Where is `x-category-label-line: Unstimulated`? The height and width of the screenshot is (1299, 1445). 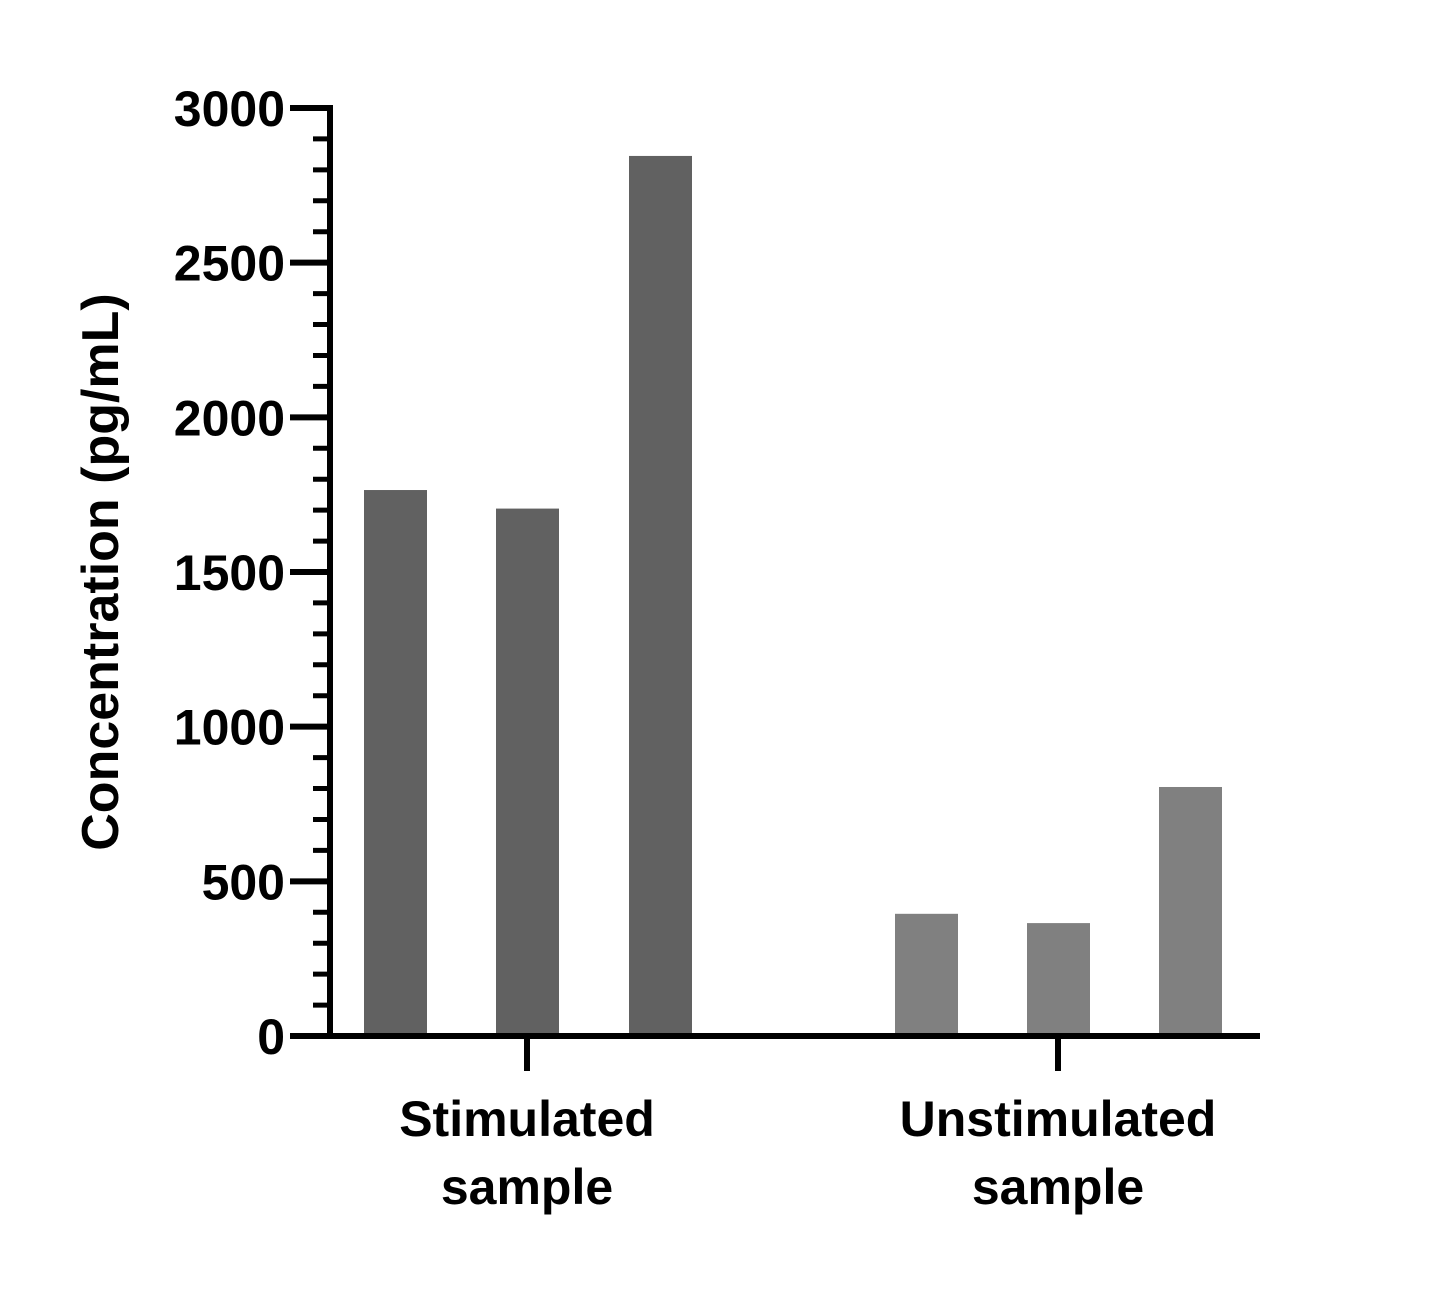 x-category-label-line: Unstimulated is located at coordinates (1058, 1119).